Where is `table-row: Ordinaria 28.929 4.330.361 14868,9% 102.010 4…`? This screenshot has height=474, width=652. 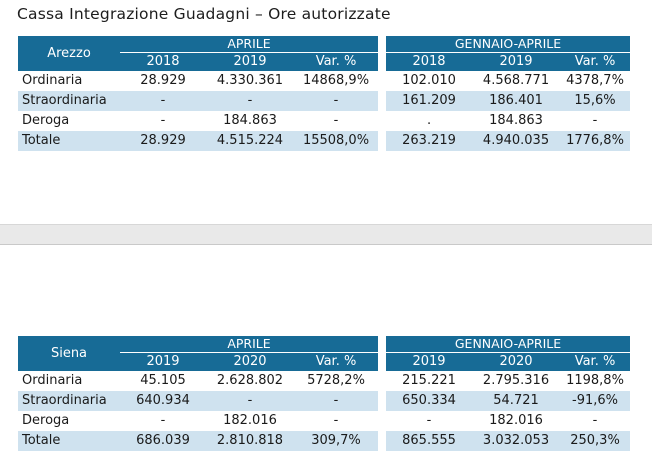
table-row: Ordinaria 28.929 4.330.361 14868,9% 102.010 4… is located at coordinates (324, 81).